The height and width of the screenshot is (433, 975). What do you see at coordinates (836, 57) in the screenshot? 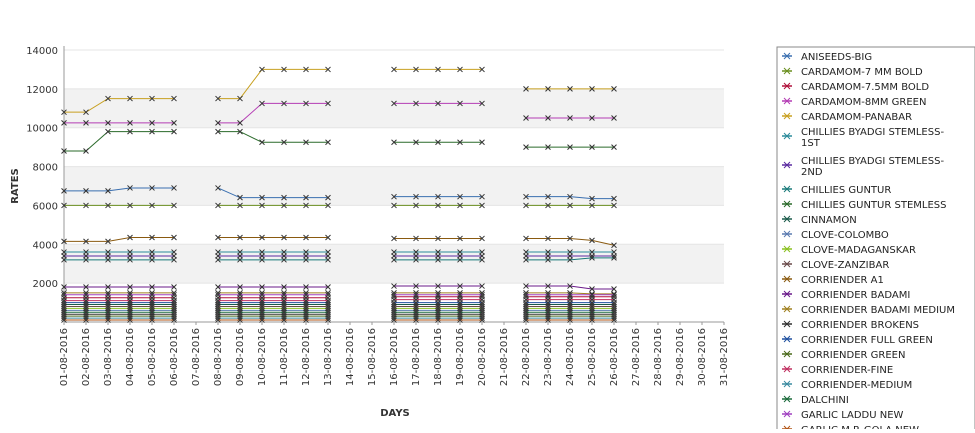
I see `legend-label: ANISEEDS-BIG` at bounding box center [836, 57].